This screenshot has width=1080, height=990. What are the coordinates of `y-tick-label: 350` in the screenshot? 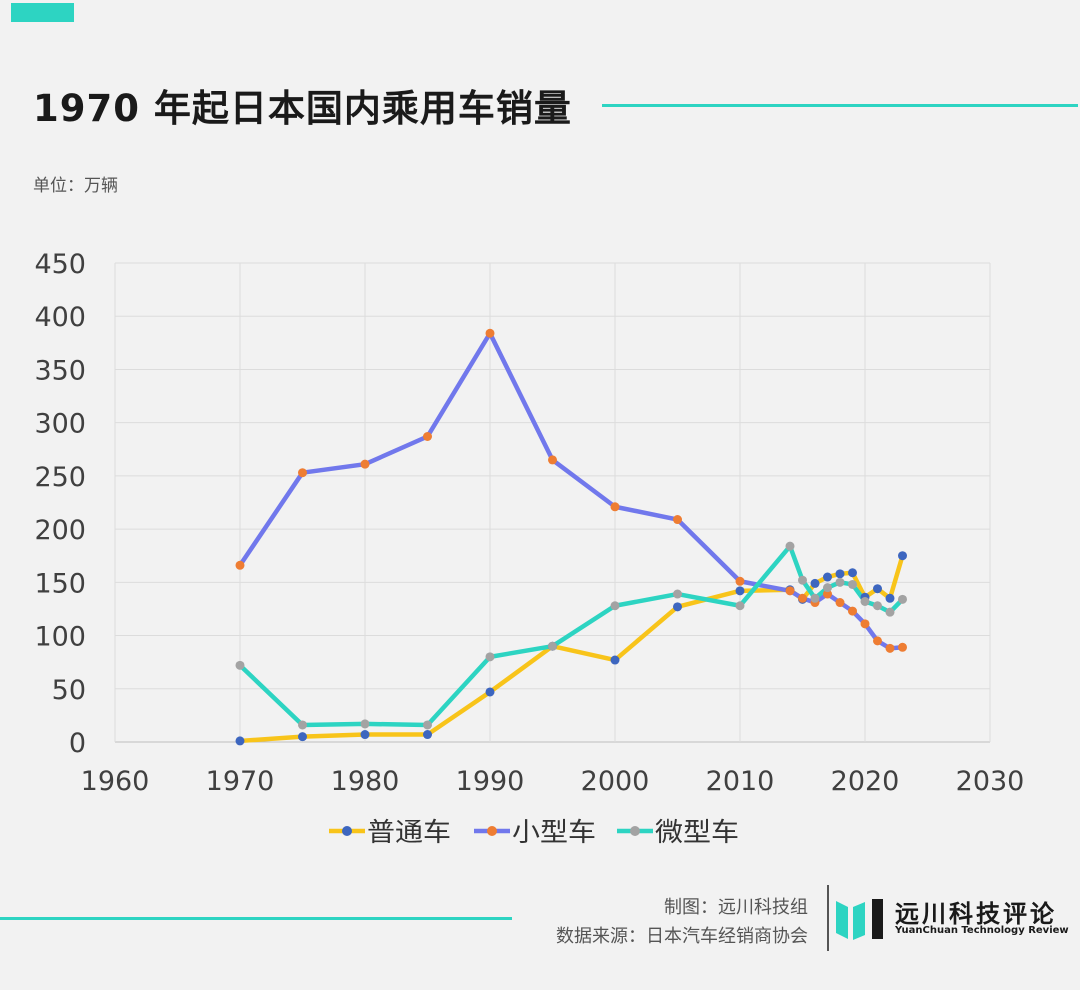 It's located at (60, 370).